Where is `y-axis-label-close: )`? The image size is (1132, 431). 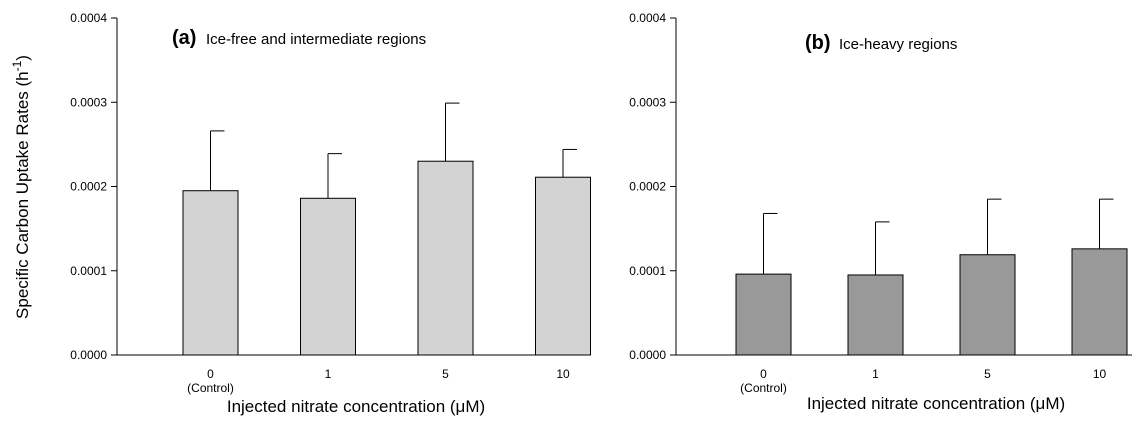 y-axis-label-close: ) is located at coordinates (22, 58).